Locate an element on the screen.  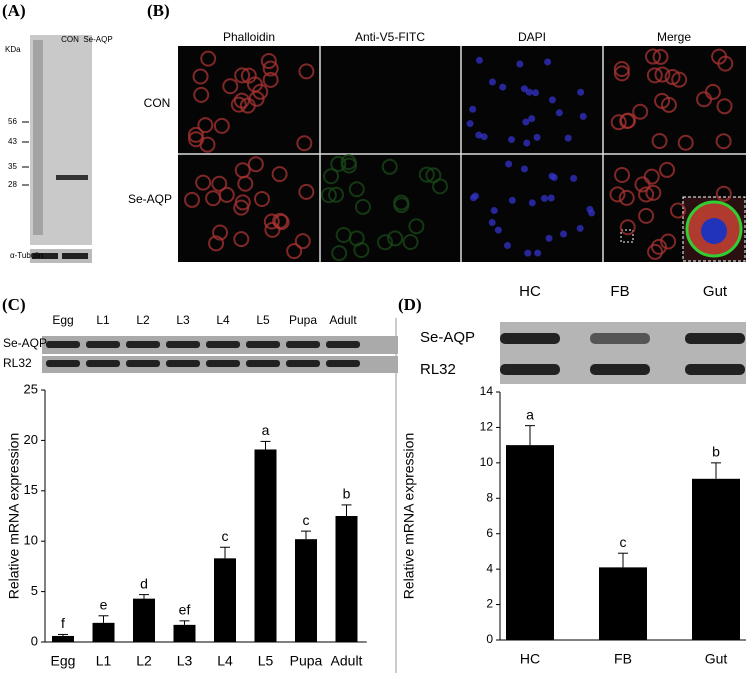
y-tick-label: 0 is located at coordinates (489, 639).